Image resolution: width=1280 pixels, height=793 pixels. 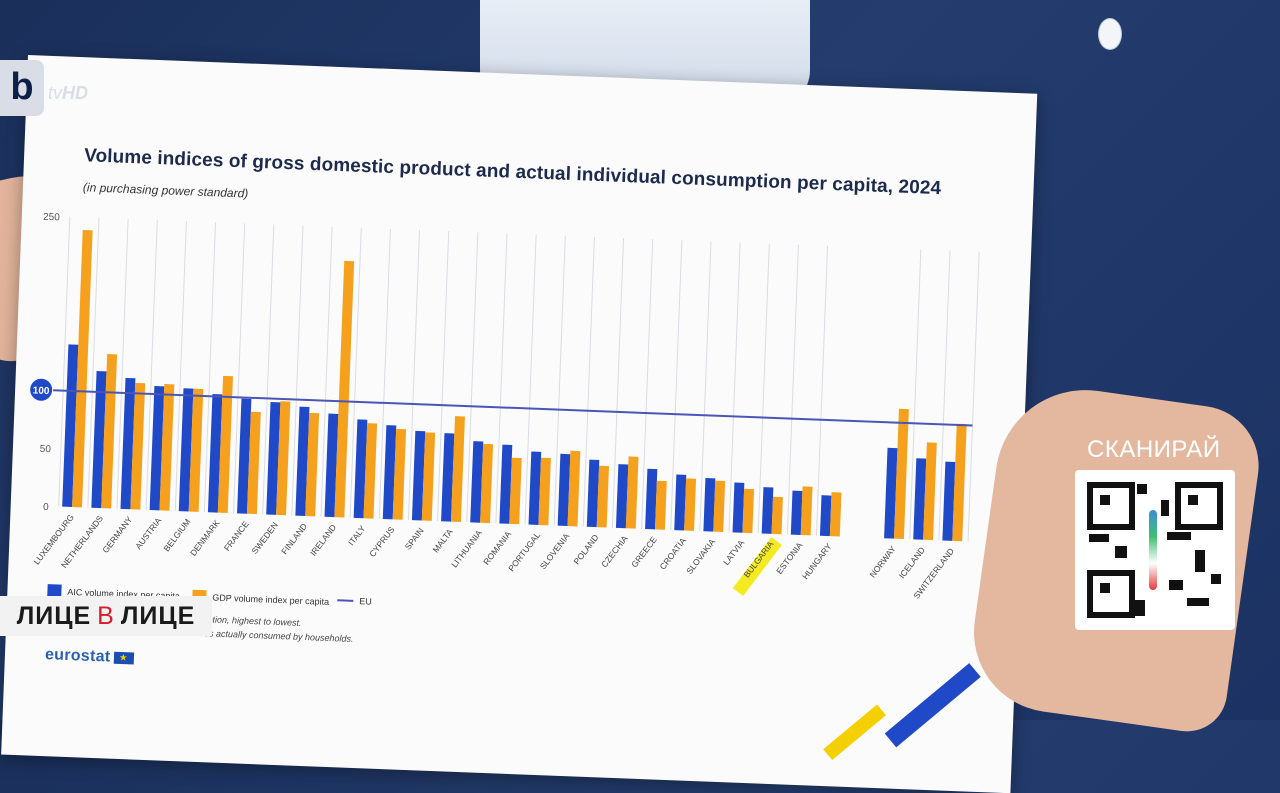 What do you see at coordinates (176, 535) in the screenshot?
I see `xtick-label: BELGIUM` at bounding box center [176, 535].